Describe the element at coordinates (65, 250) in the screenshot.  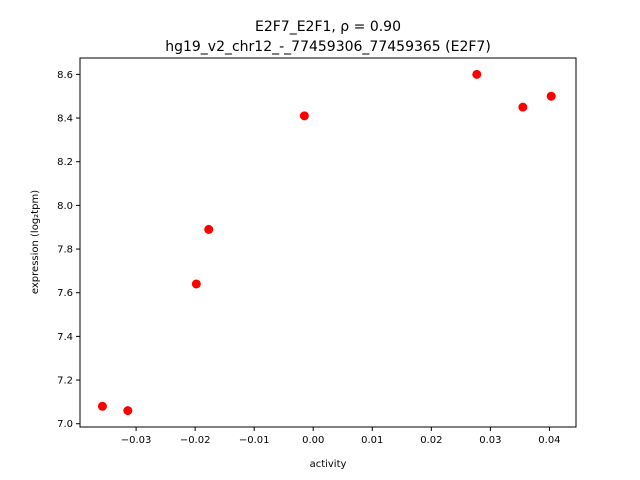
I see `y-tick-label: 7.8` at that location.